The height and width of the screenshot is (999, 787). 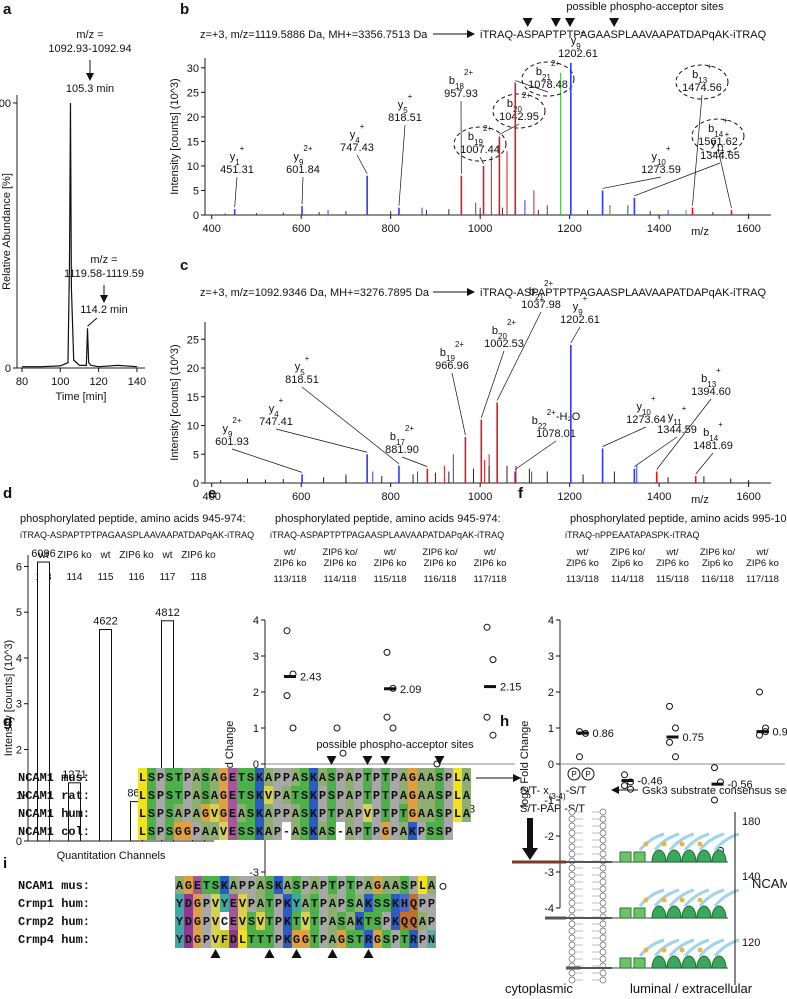 I want to click on column-label: ZIP6 ko/, so click(x=628, y=552).